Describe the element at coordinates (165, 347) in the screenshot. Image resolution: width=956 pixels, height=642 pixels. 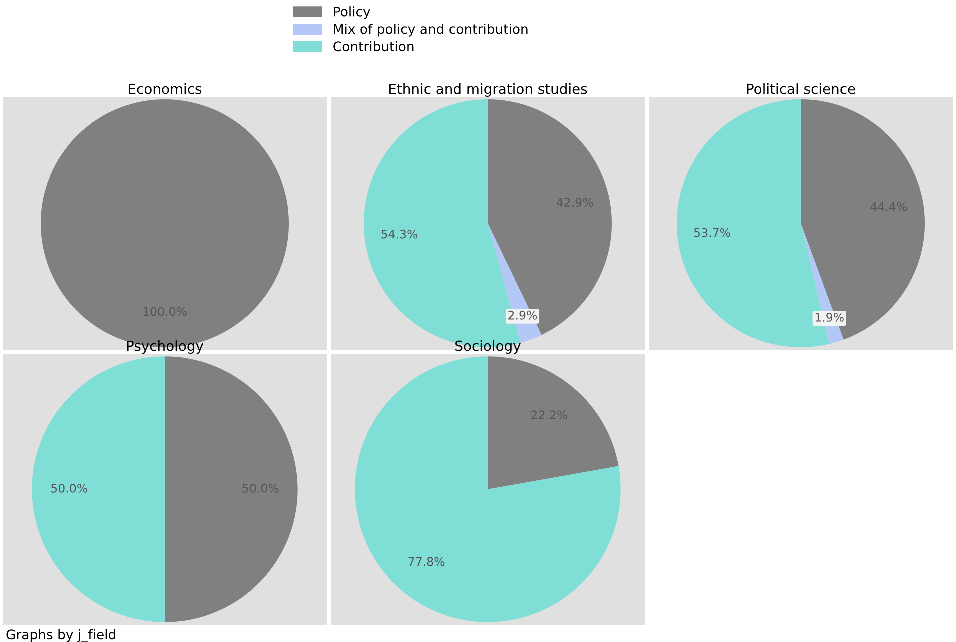
I see `chart-title: Psychology` at that location.